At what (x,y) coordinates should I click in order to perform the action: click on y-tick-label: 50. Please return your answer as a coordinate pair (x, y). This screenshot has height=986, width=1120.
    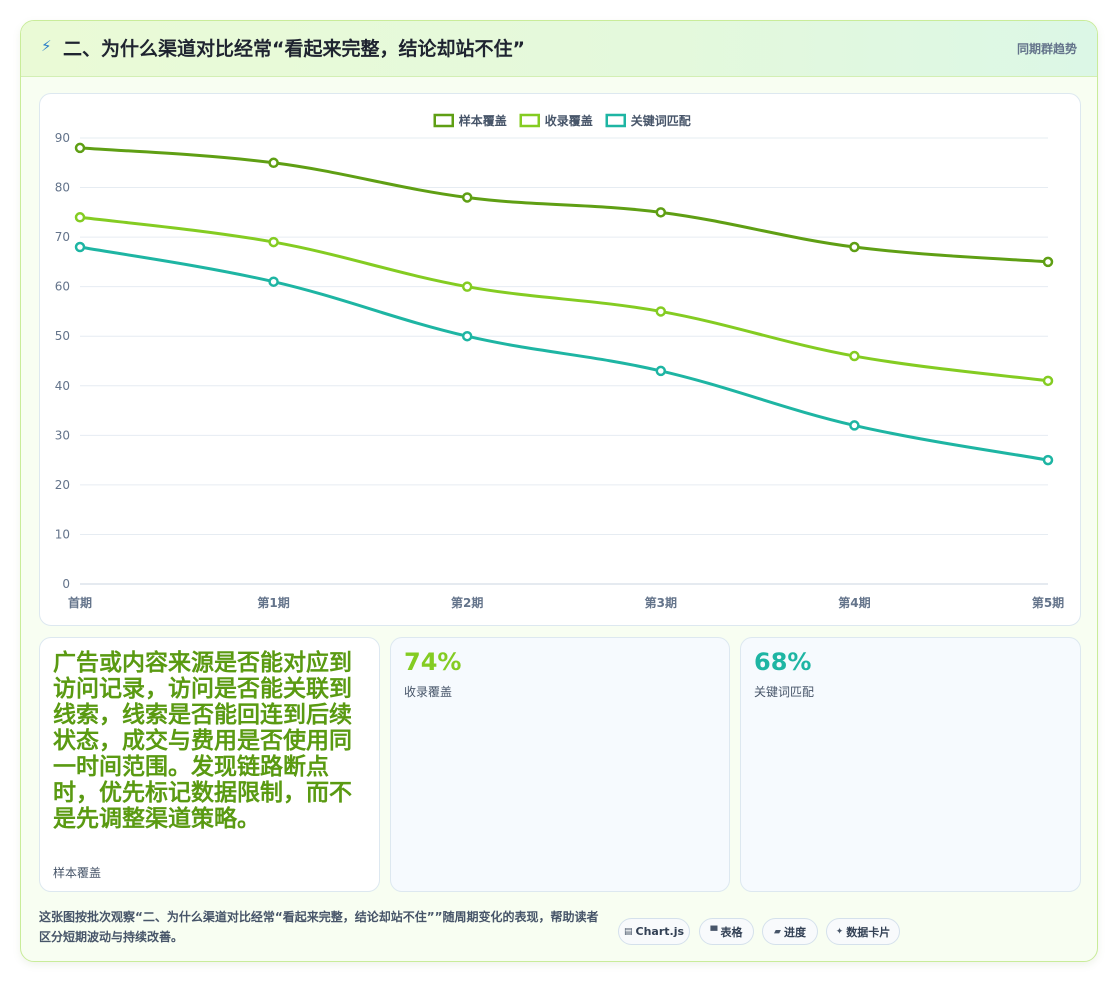
    Looking at the image, I should click on (62, 336).